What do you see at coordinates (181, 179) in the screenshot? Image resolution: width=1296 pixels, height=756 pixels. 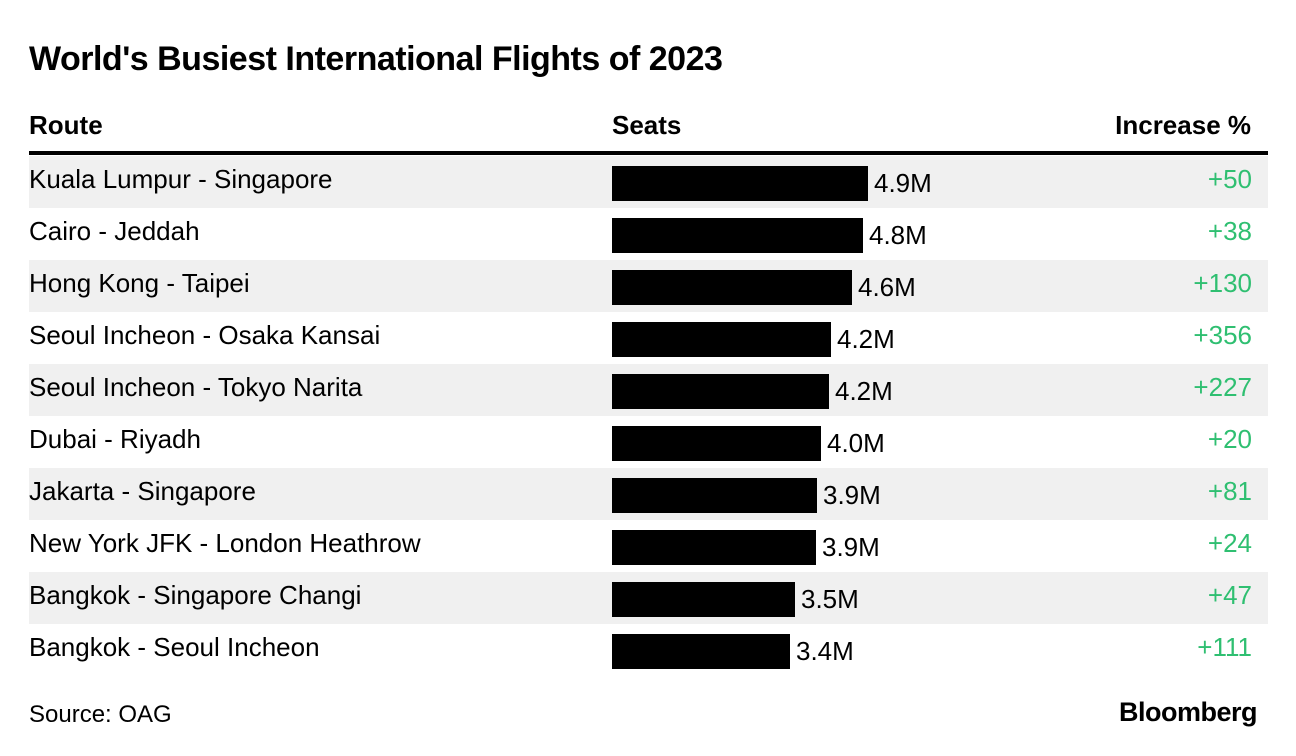 I see `route-label: Kuala Lumpur - Singapore` at bounding box center [181, 179].